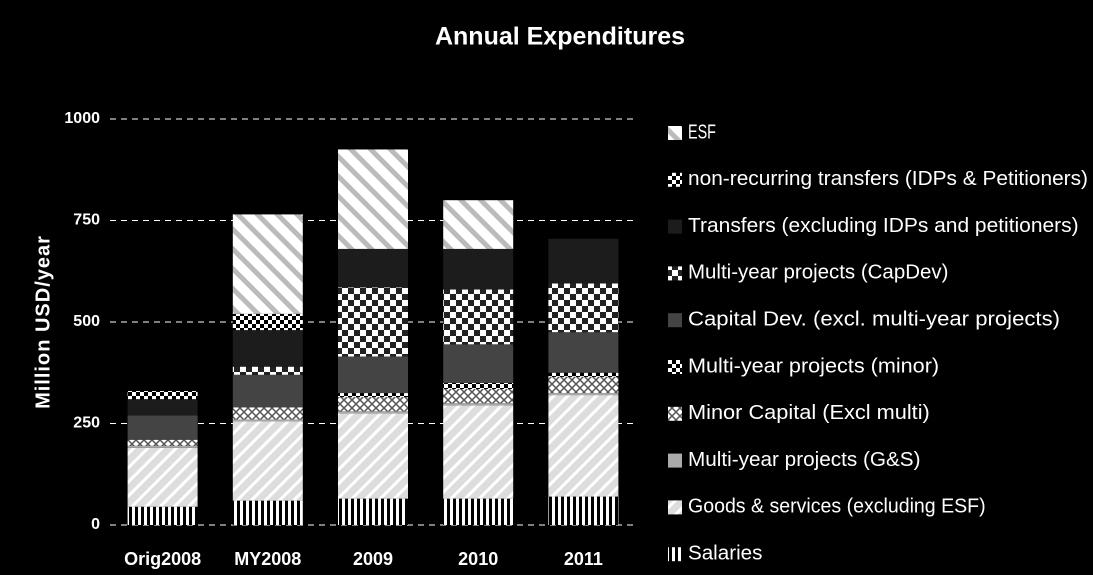 The width and height of the screenshot is (1093, 575). I want to click on x-tick-label: 2009, so click(373, 559).